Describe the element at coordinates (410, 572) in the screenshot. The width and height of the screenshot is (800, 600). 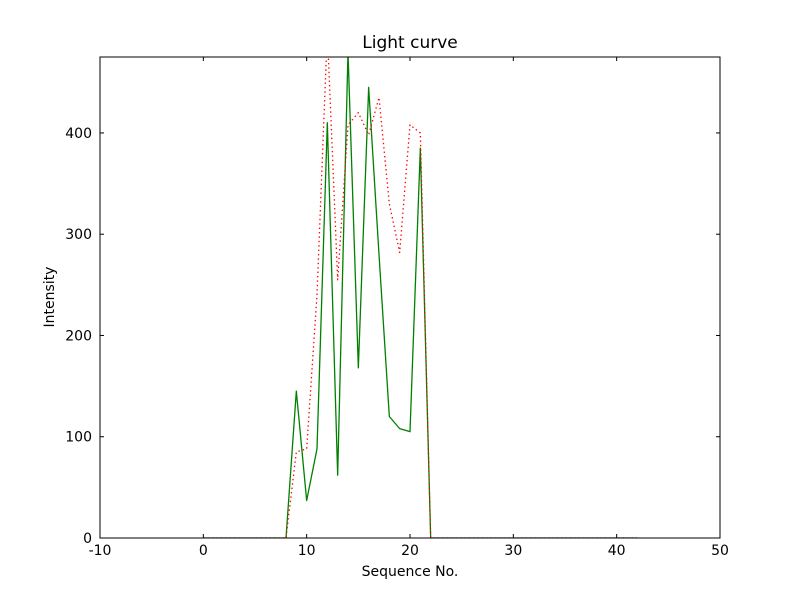
I see `x-axis-label: Sequence No.` at that location.